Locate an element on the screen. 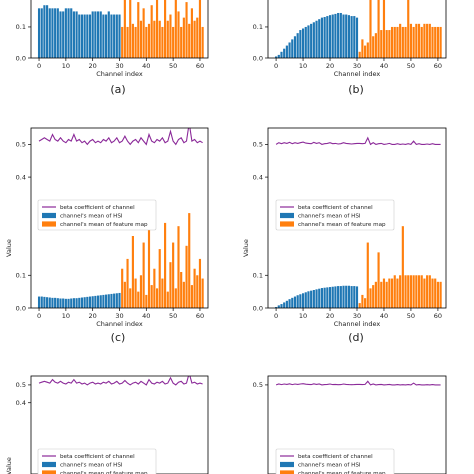 The width and height of the screenshot is (474, 474). plot-area-f is located at coordinates (358, 383).